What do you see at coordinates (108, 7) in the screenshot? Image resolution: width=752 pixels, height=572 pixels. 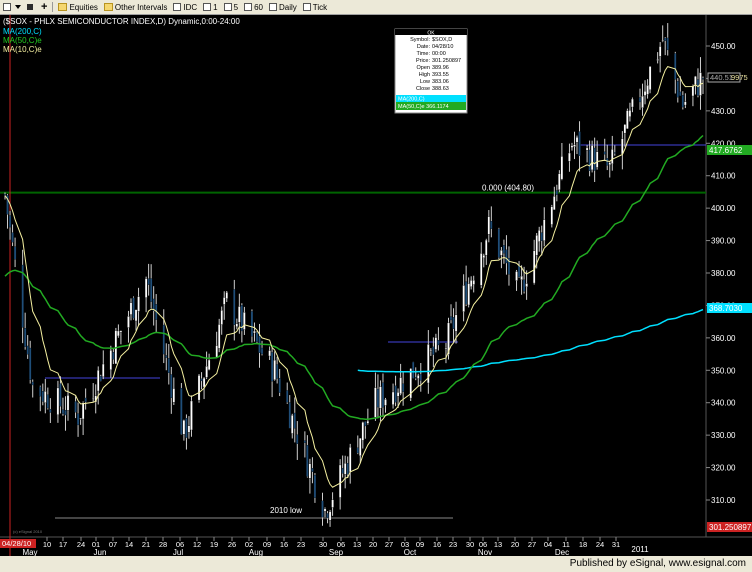 I see `folder-icon` at bounding box center [108, 7].